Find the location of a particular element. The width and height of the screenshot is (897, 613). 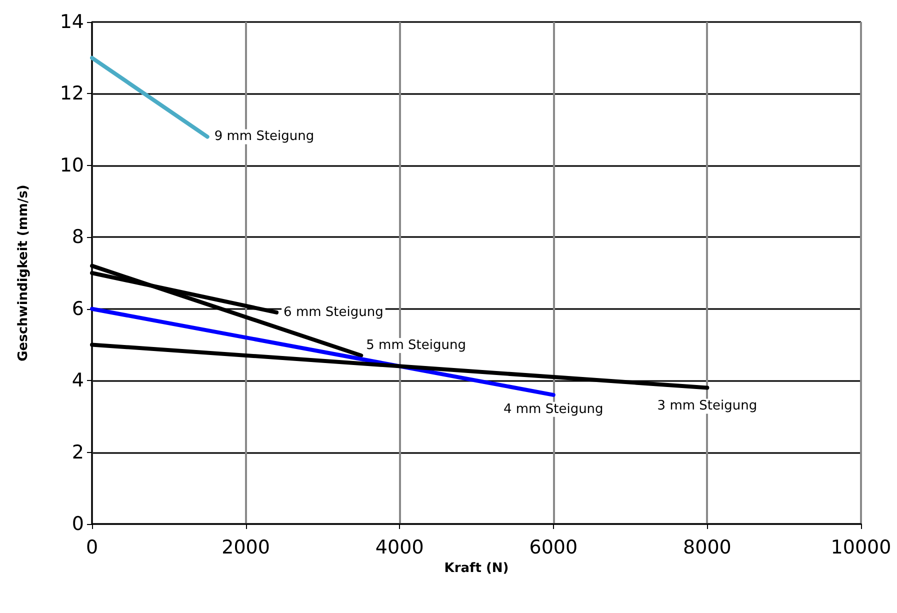

y-tick-label: 0 is located at coordinates (78, 524).